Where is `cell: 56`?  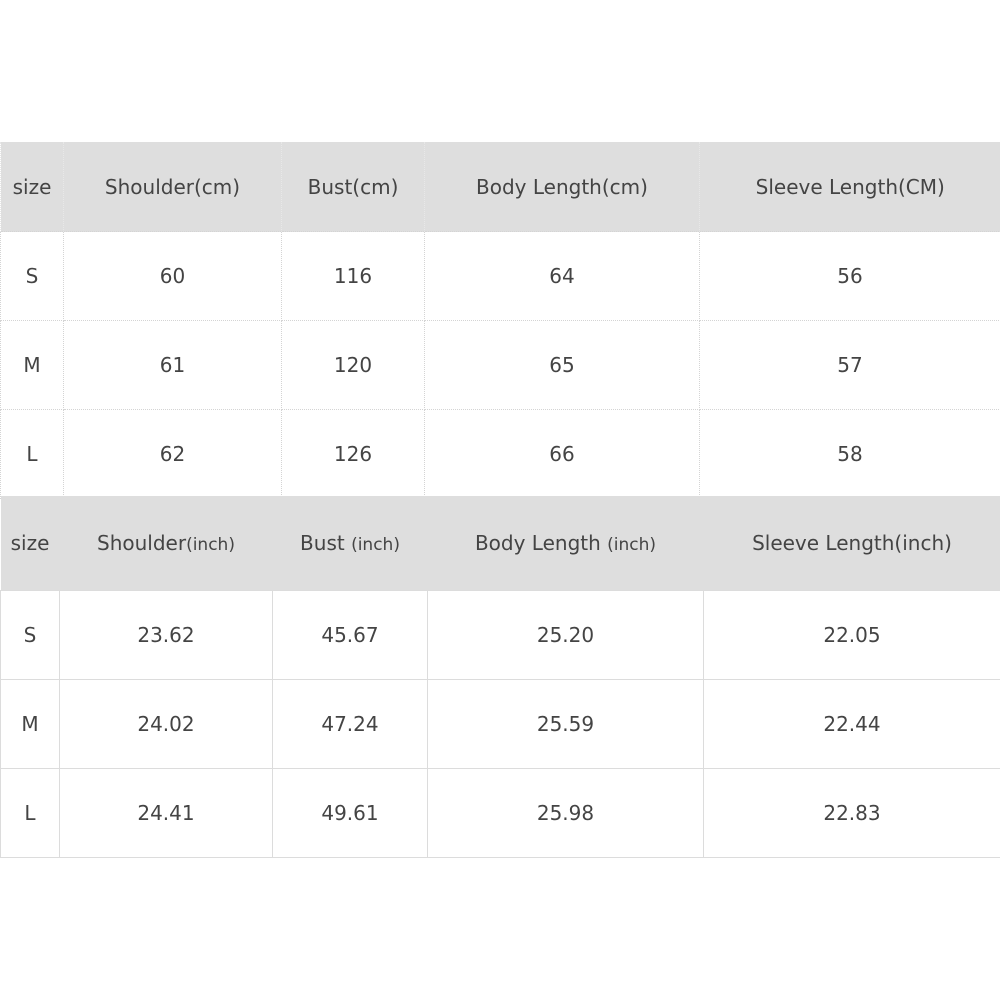
cell: 56 is located at coordinates (849, 276).